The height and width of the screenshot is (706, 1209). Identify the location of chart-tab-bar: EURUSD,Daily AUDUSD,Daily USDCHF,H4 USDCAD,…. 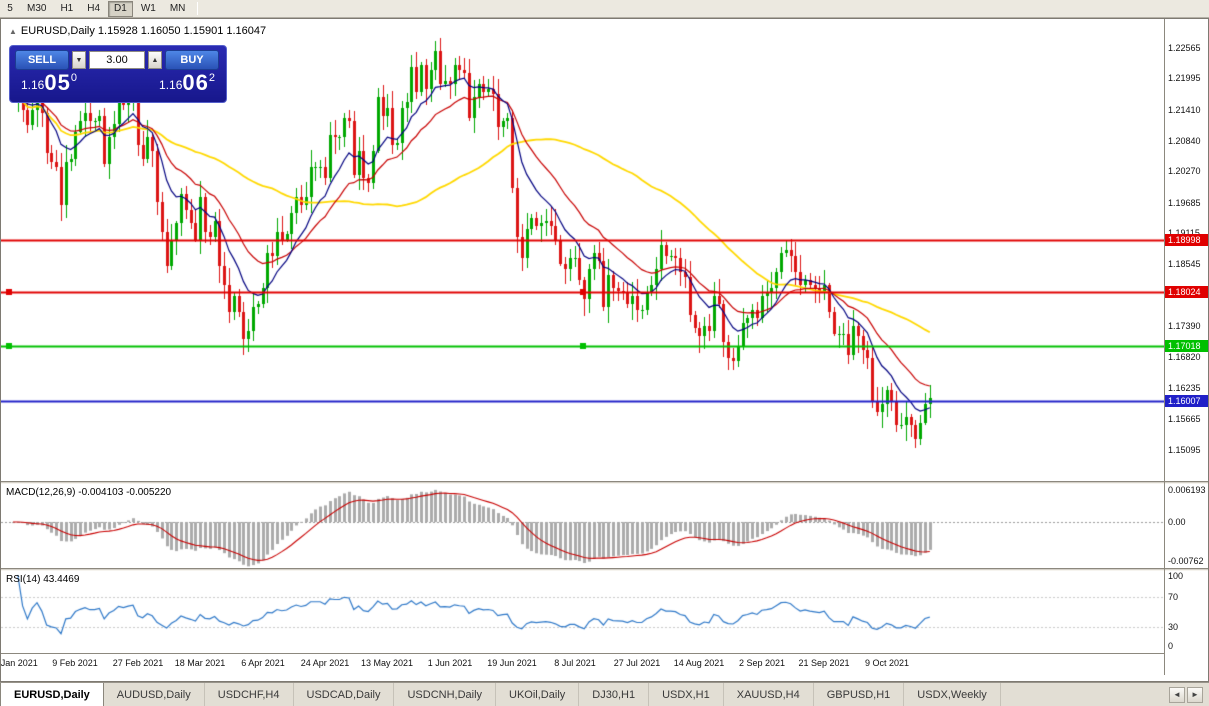
(604, 694).